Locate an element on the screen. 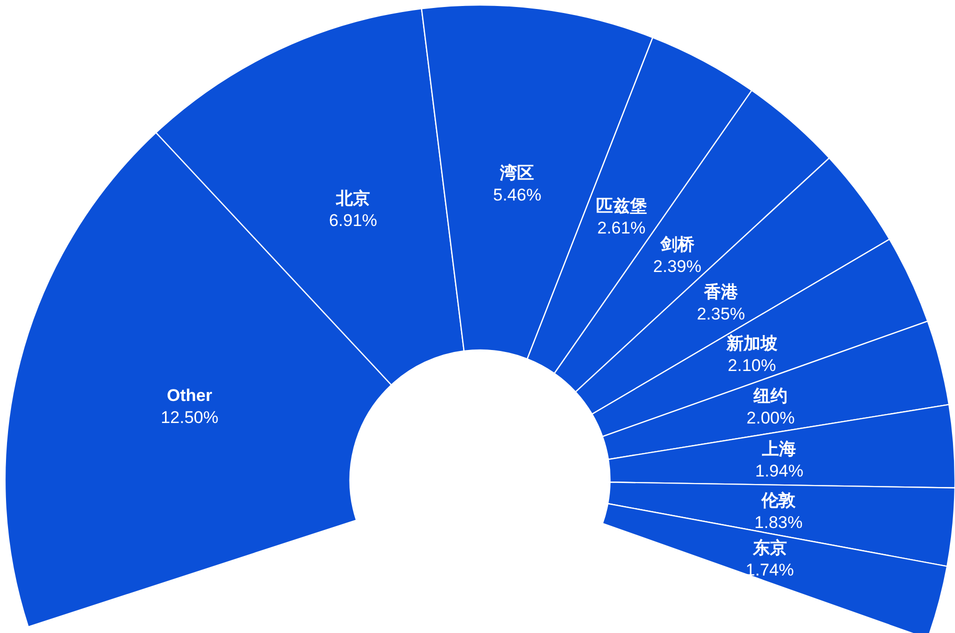  slice-label: 湾区 is located at coordinates (516, 172).